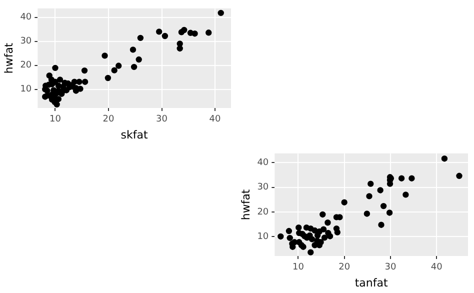  What do you see at coordinates (134, 135) in the screenshot?
I see `x-axis-title: skfat` at bounding box center [134, 135].